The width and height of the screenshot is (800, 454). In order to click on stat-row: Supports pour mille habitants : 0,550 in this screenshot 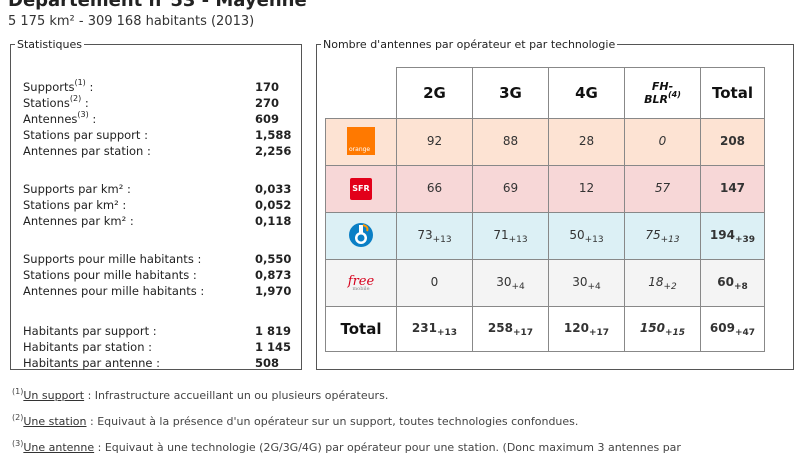, I will do `click(159, 259)`.